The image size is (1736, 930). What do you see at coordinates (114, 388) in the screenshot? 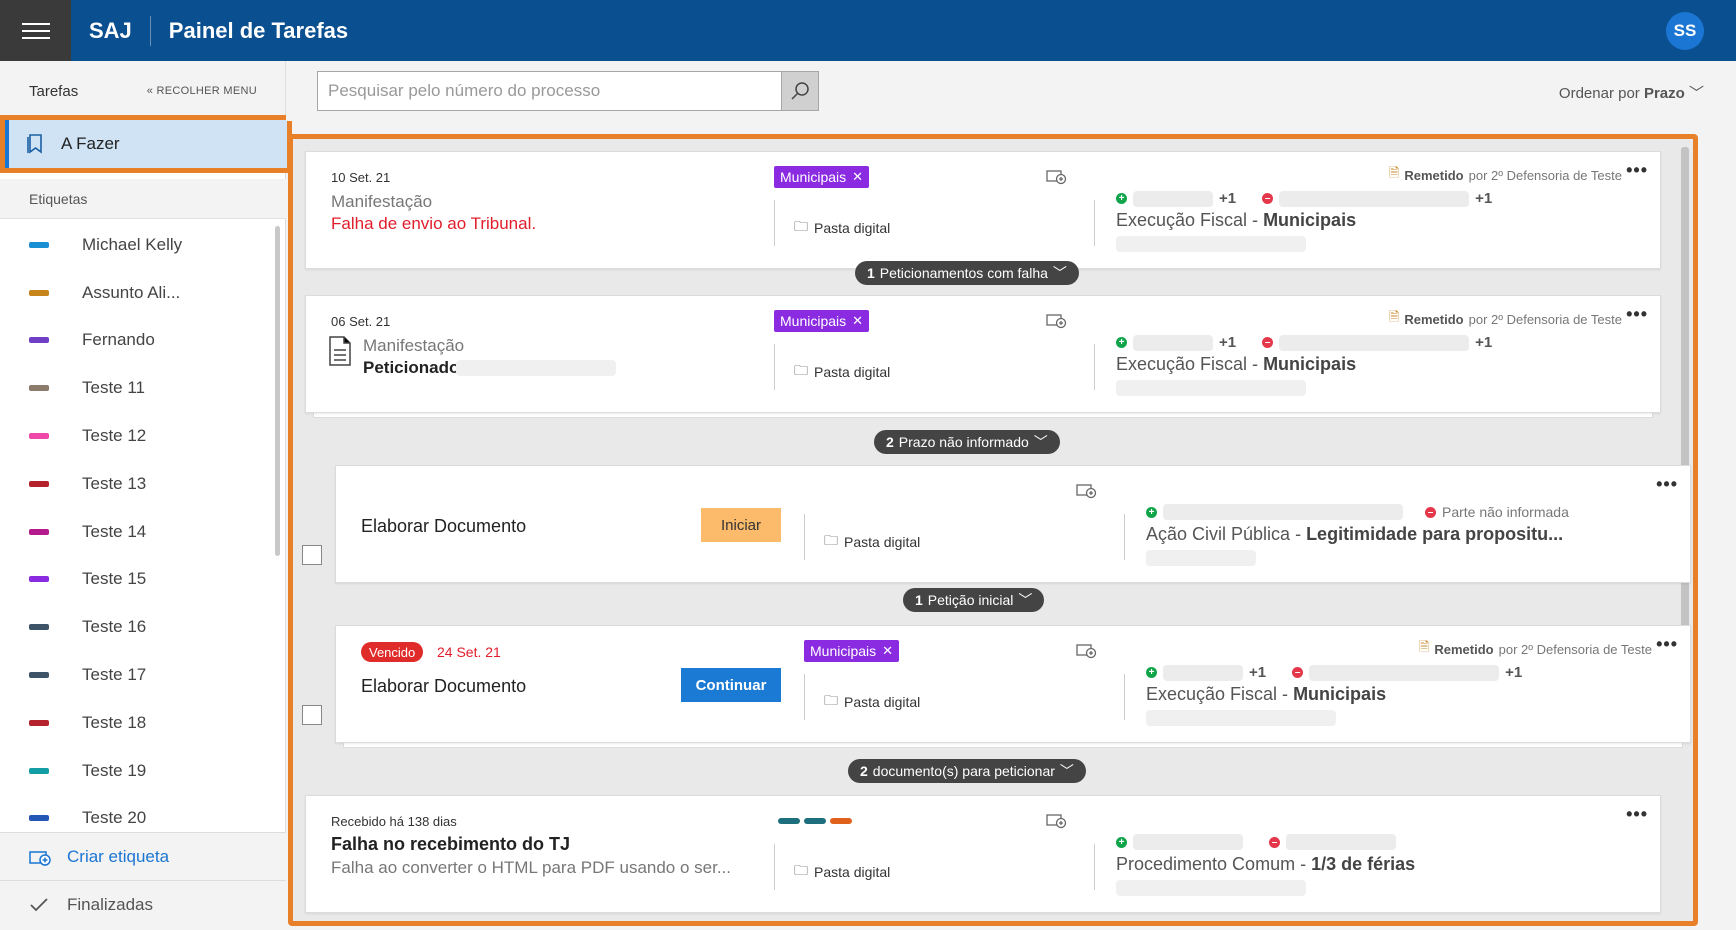
I see `label-name: Teste 11` at bounding box center [114, 388].